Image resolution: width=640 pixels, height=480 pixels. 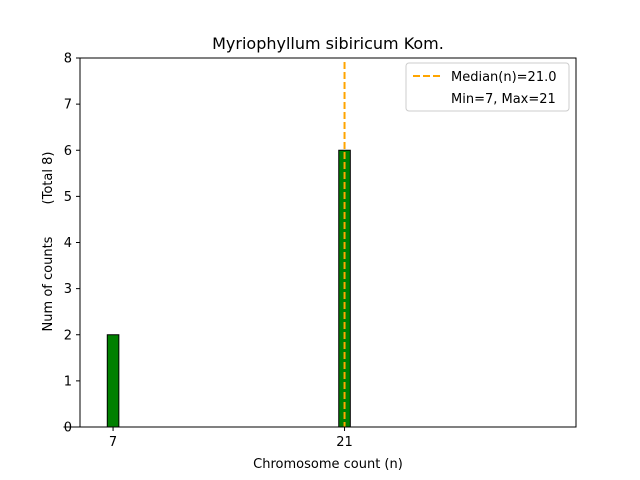 I want to click on legend-minmax-label: Min=7, Max=21, so click(x=503, y=99).